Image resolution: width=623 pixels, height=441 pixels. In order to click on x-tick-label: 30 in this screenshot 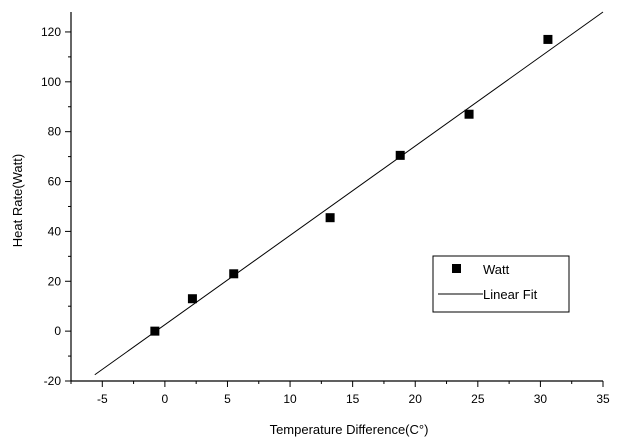, I will do `click(541, 399)`.